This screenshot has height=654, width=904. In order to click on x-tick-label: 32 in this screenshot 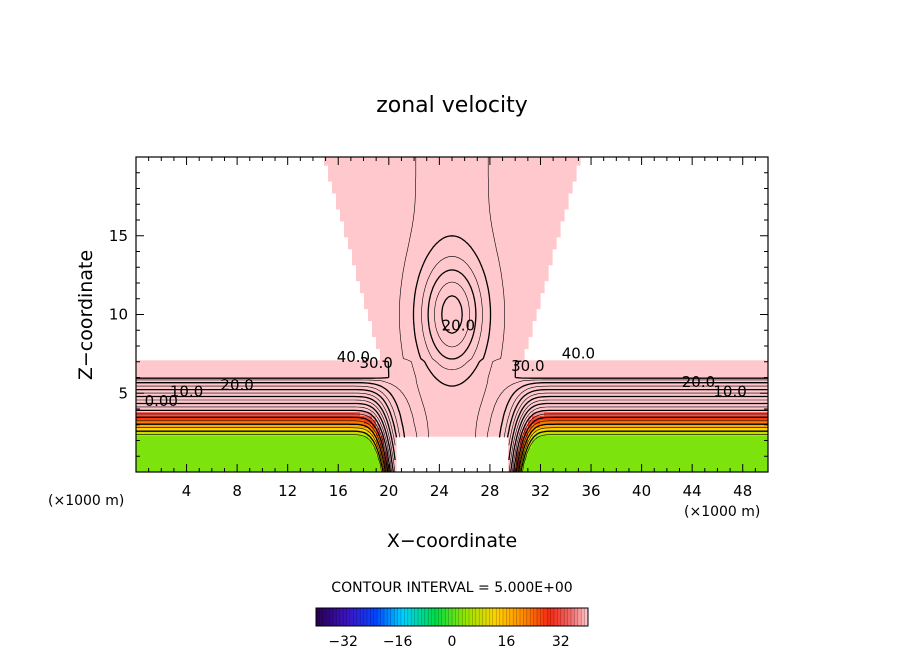, I will do `click(540, 491)`.